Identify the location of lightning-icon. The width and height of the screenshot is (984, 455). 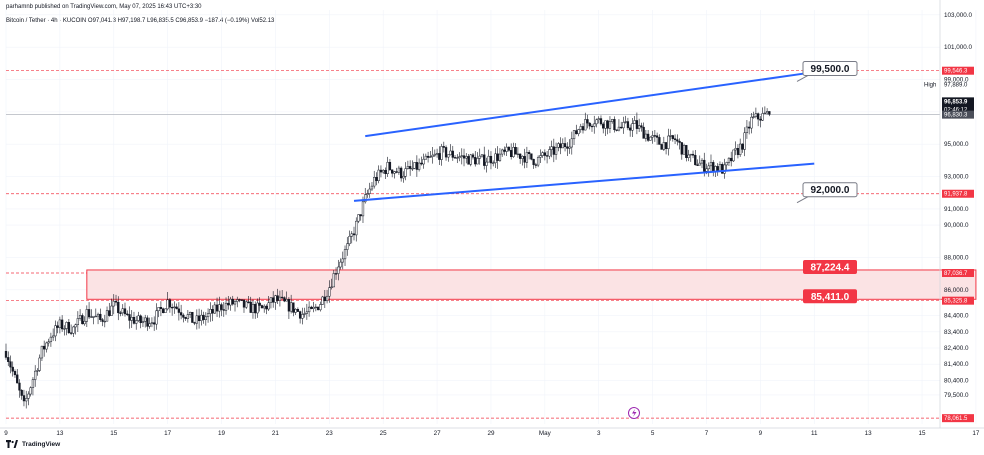
(634, 413).